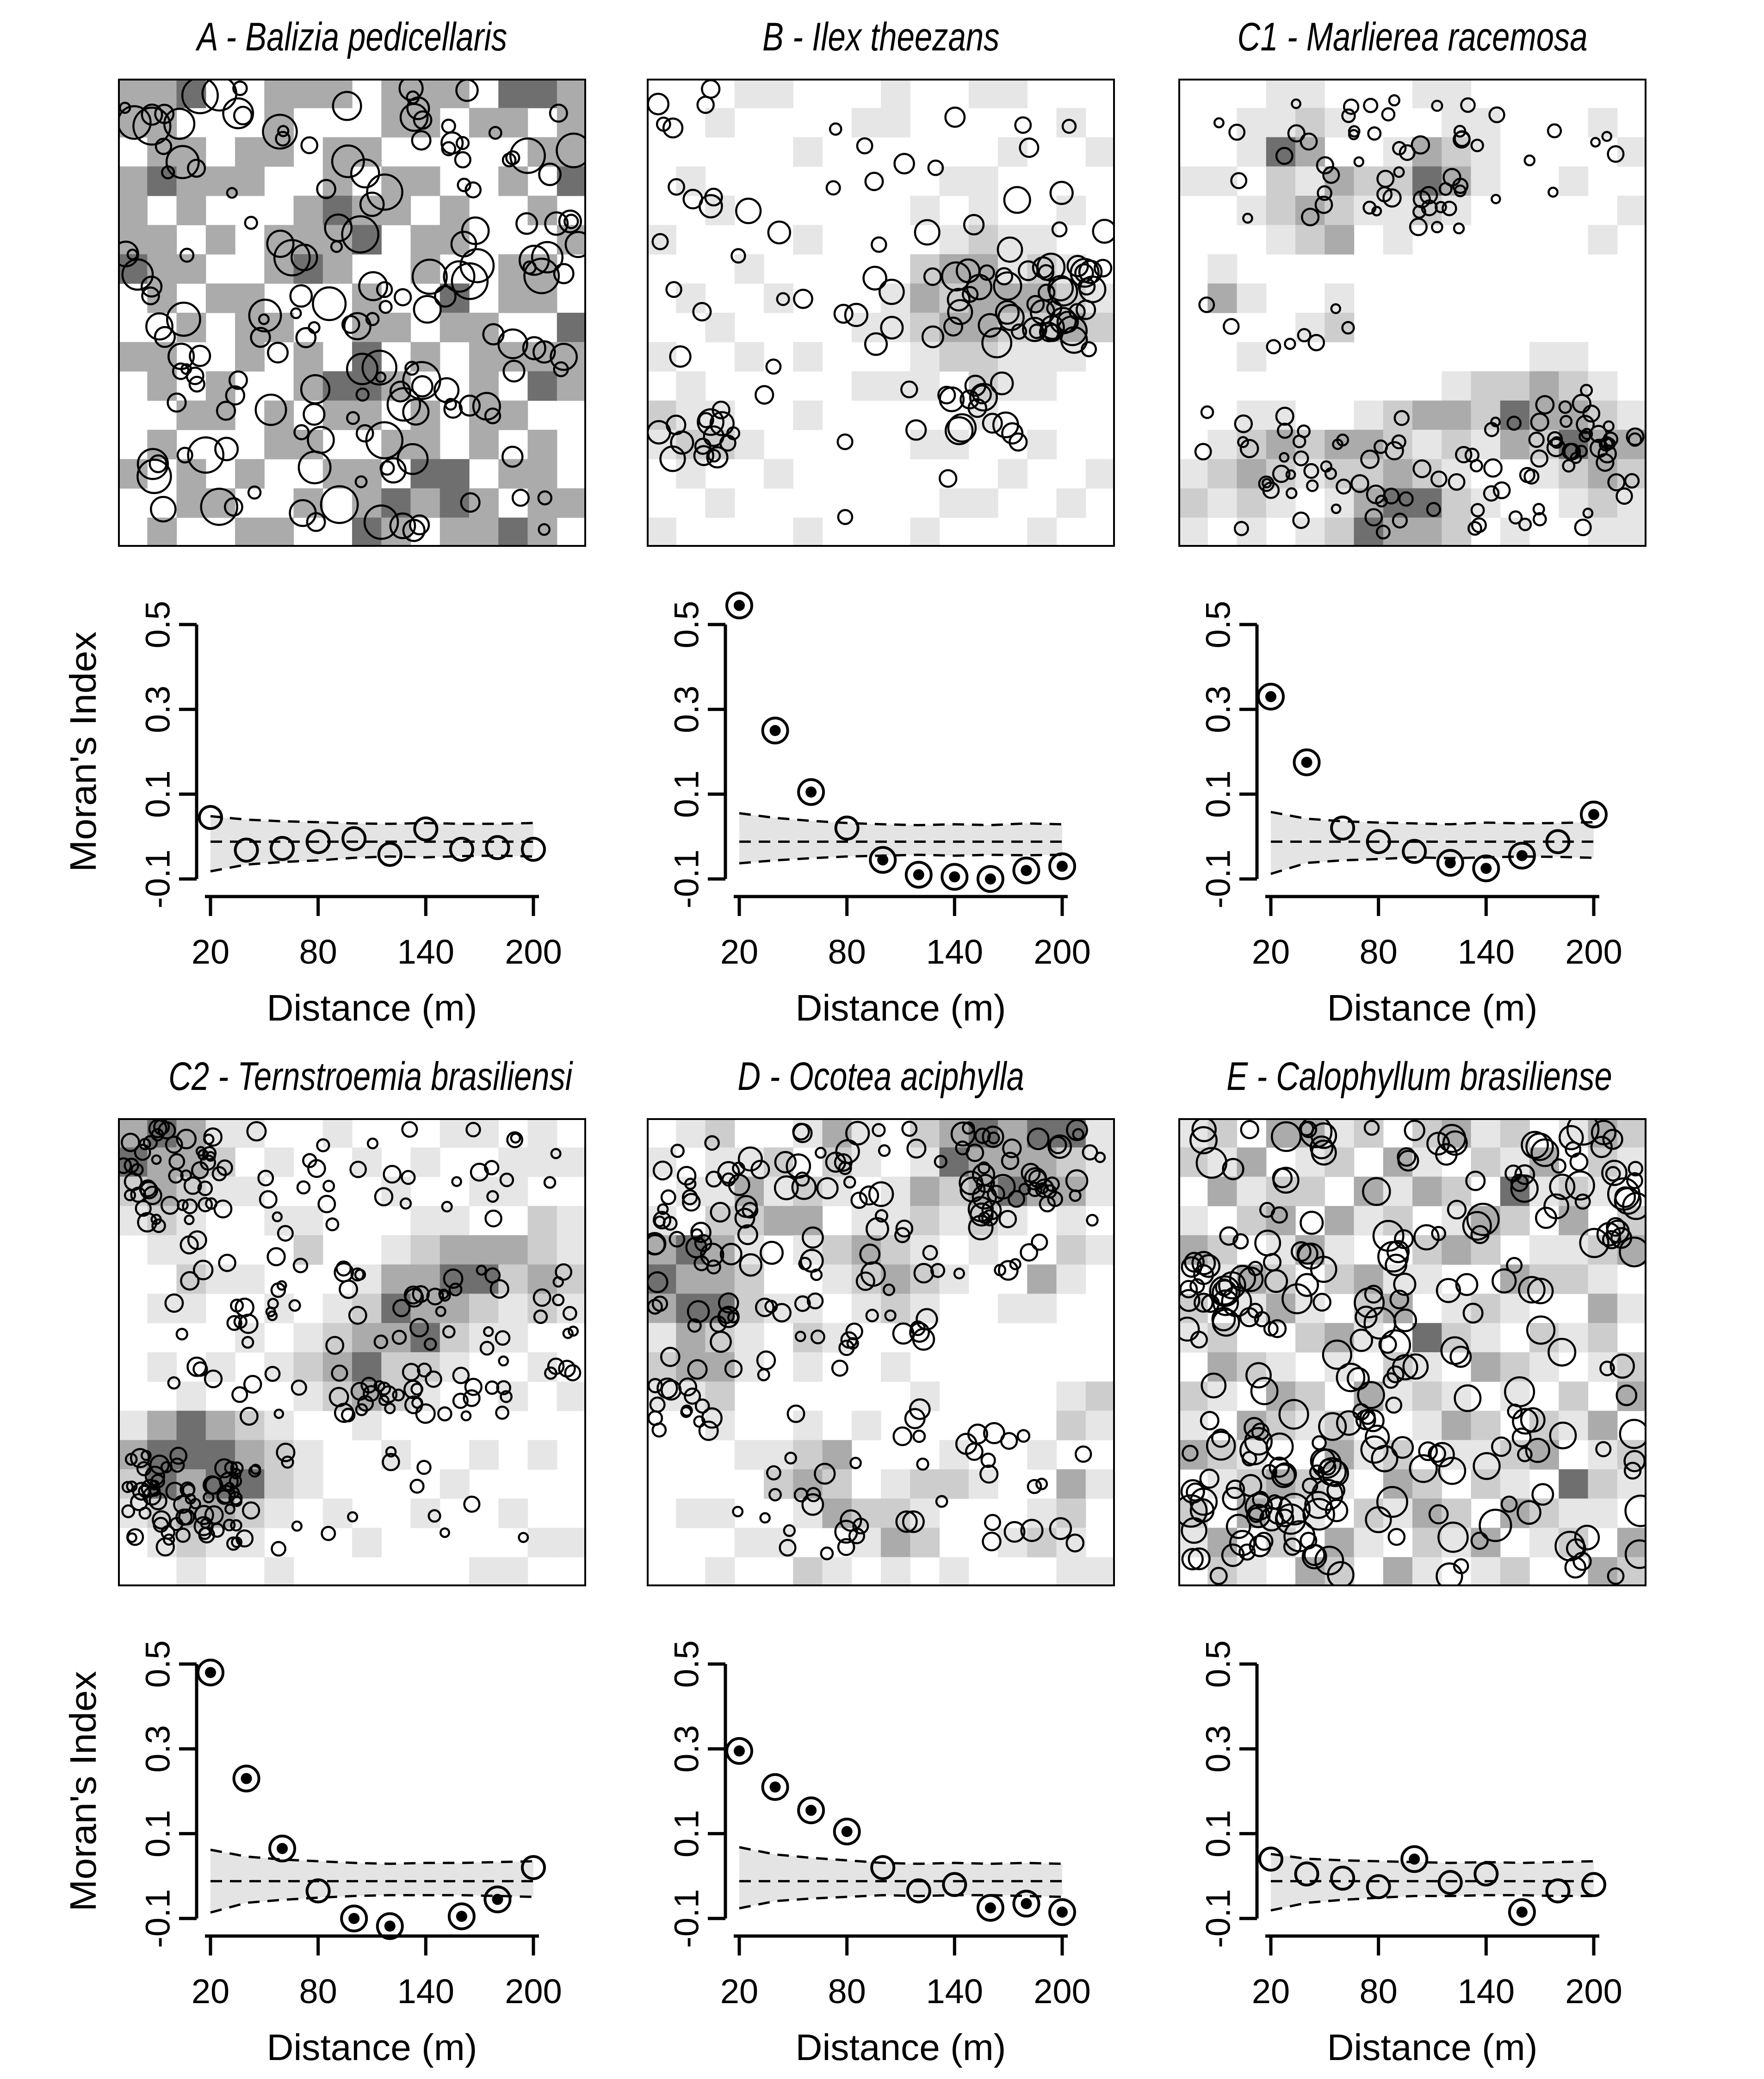 The height and width of the screenshot is (2079, 1764). I want to click on y-tick-label: 0.1, so click(687, 1834).